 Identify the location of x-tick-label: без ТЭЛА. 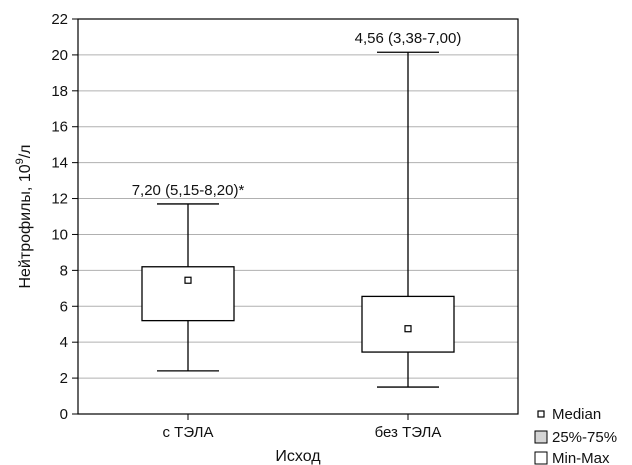
(408, 432).